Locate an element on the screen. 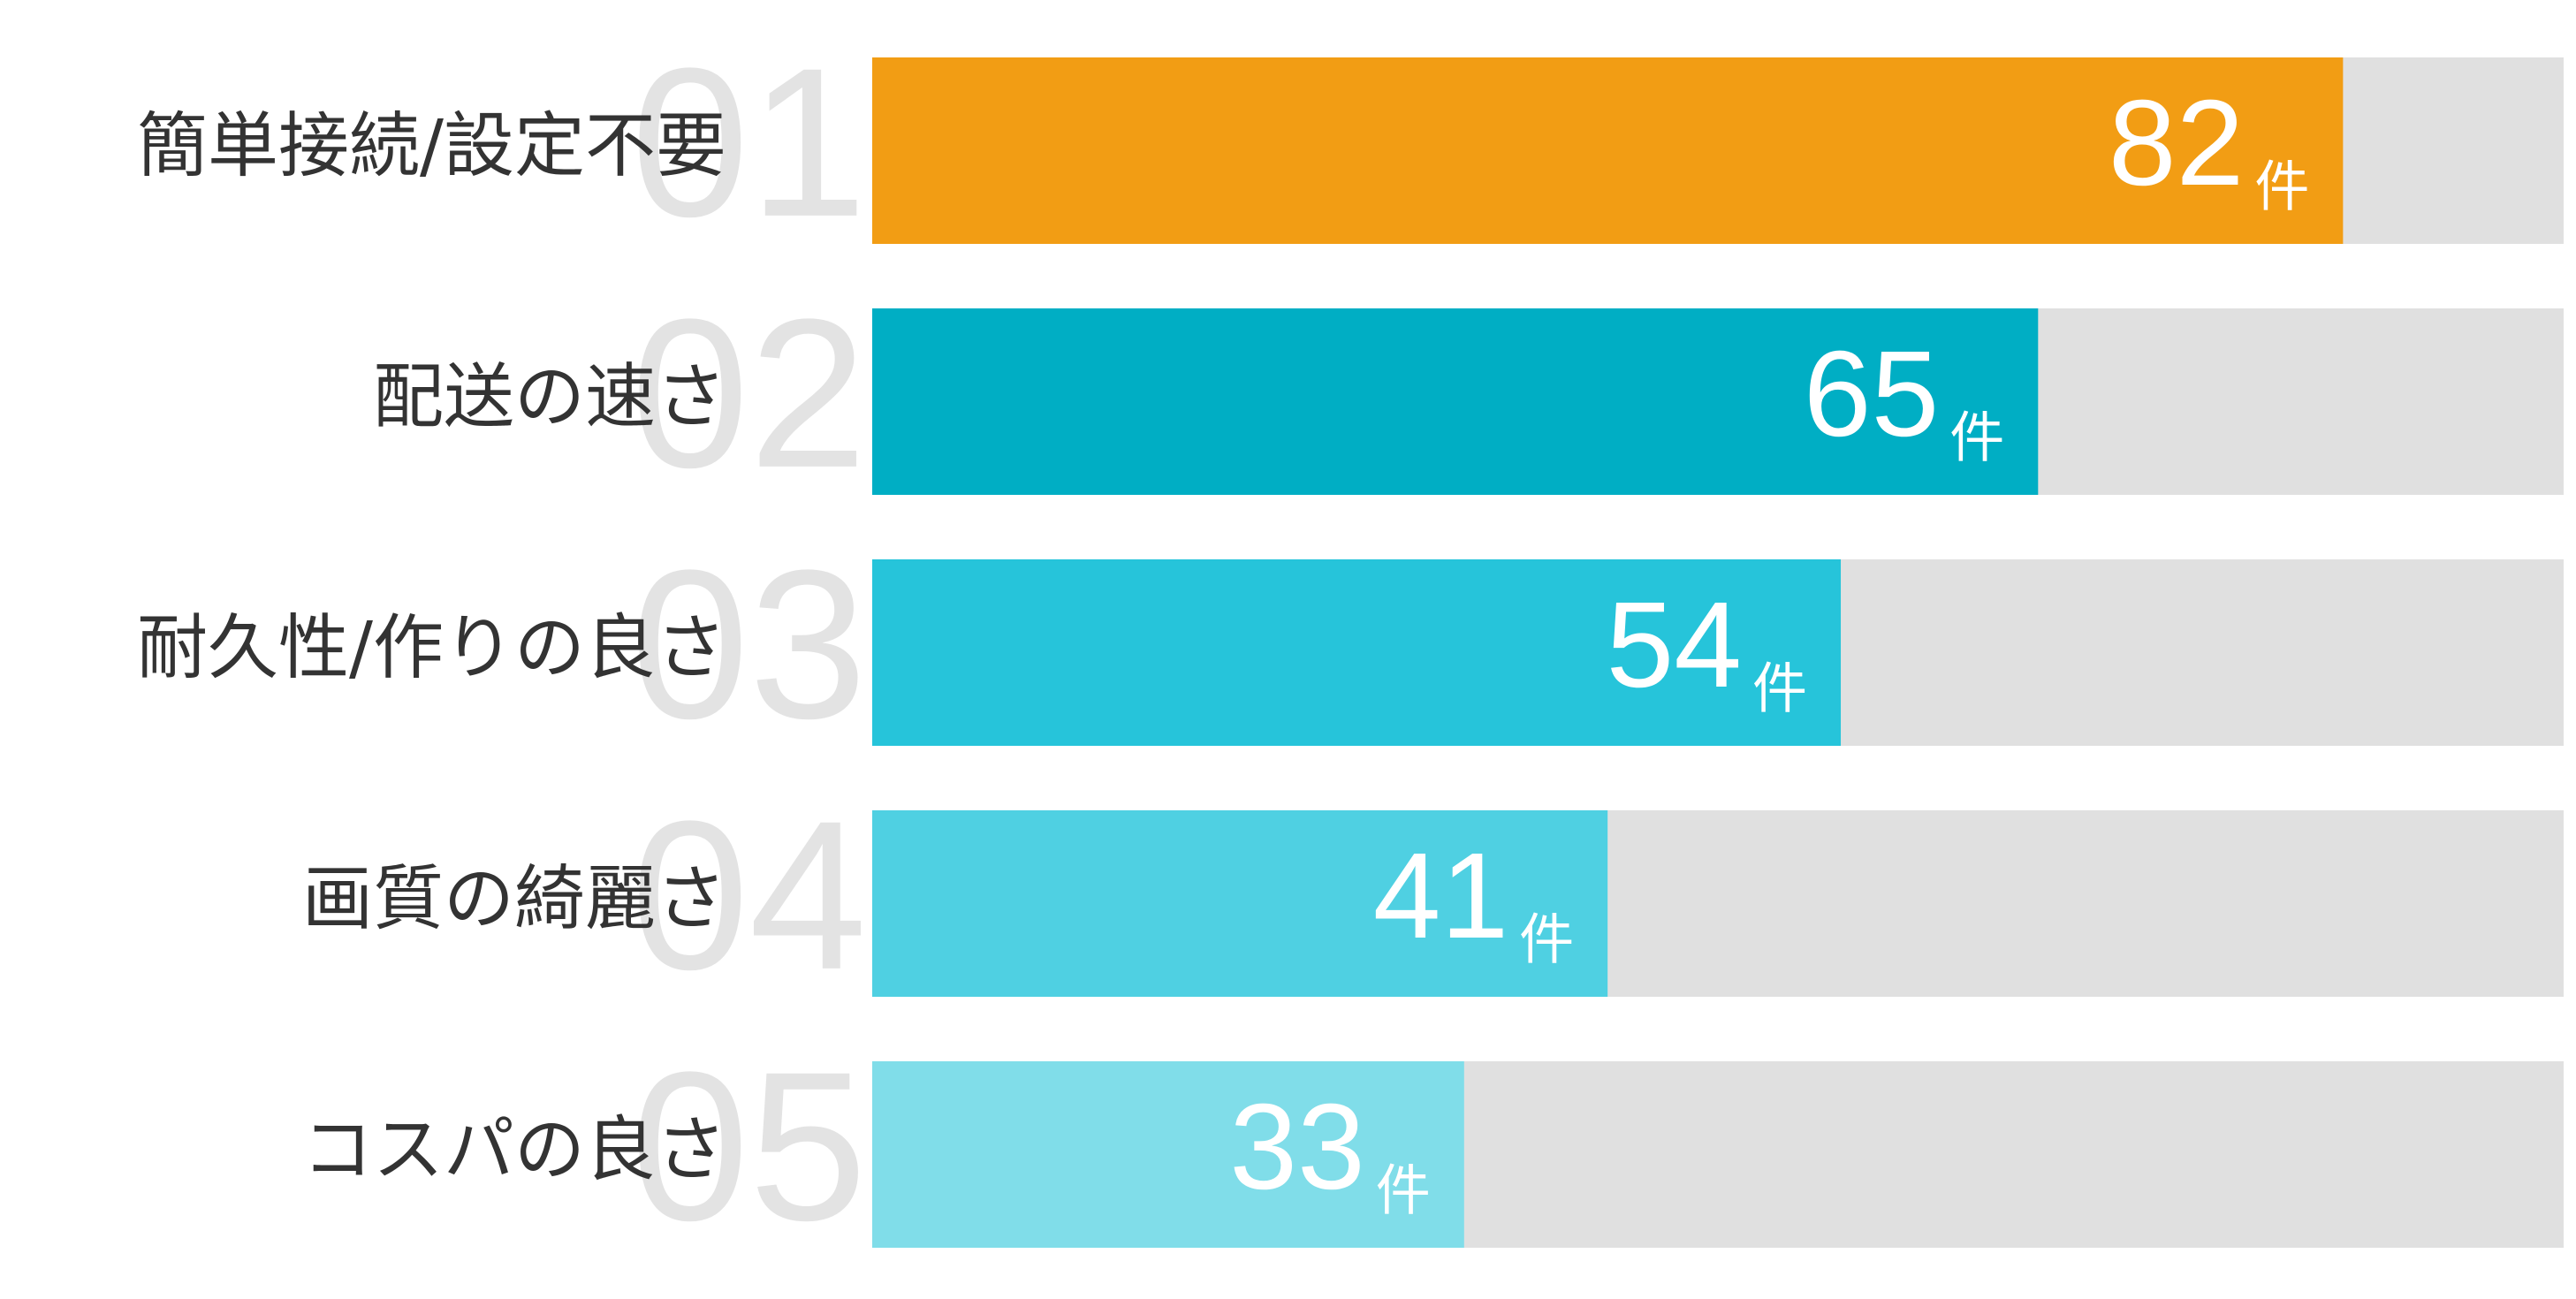  rank-number: 05 is located at coordinates (749, 1146).